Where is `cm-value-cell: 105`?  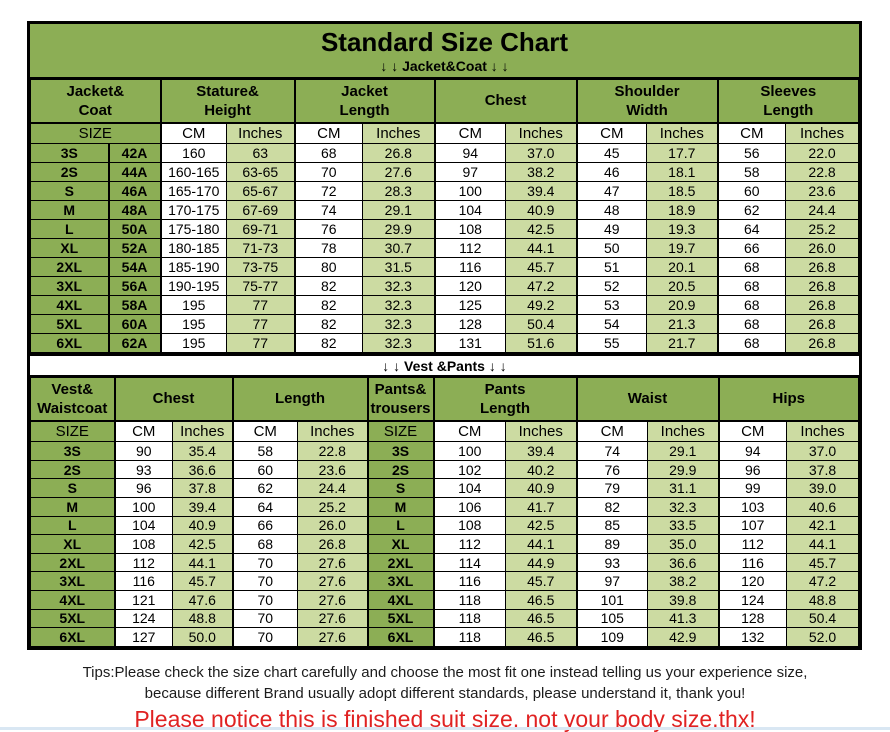
cm-value-cell: 105 is located at coordinates (611, 618).